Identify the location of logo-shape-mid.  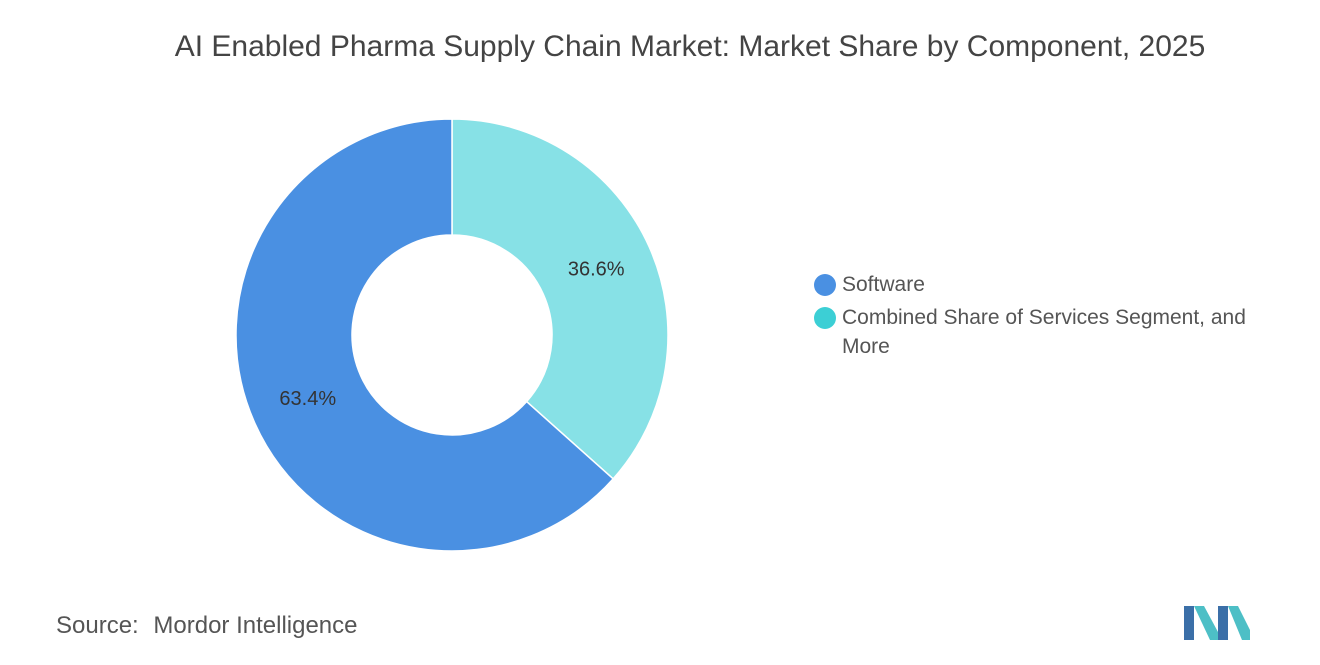
(1223, 623).